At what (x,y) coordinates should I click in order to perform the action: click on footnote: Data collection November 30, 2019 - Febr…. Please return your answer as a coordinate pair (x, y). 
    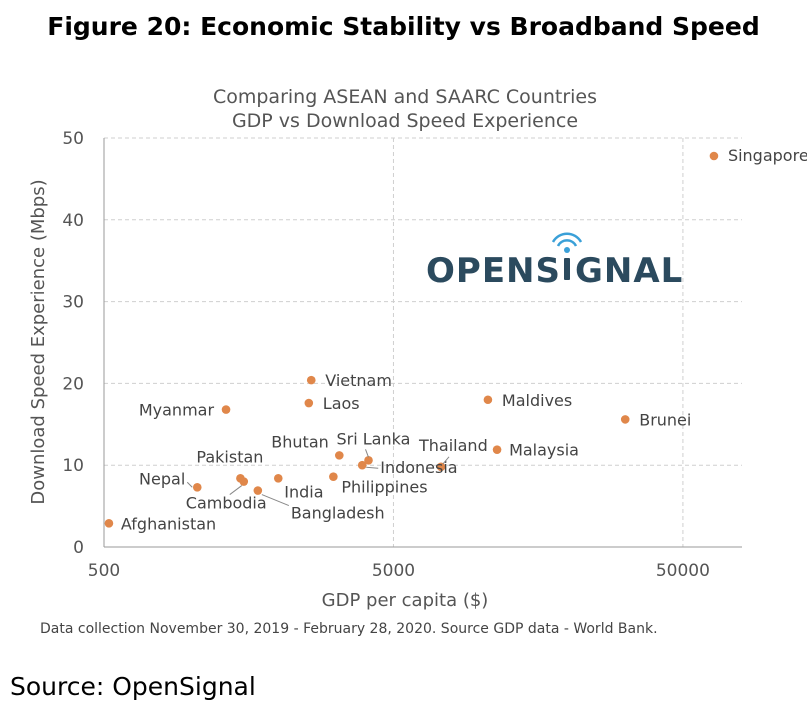
    Looking at the image, I should click on (349, 629).